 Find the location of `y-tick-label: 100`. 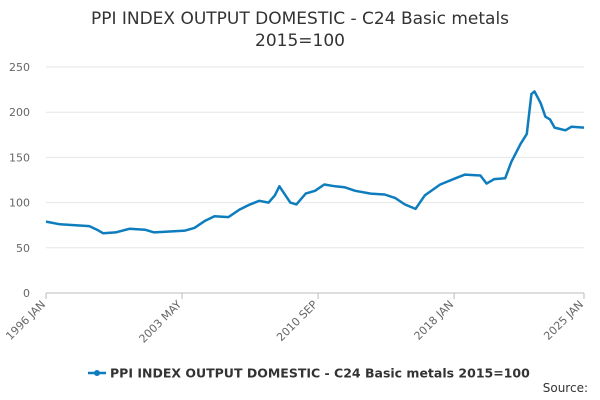

y-tick-label: 100 is located at coordinates (19, 203).